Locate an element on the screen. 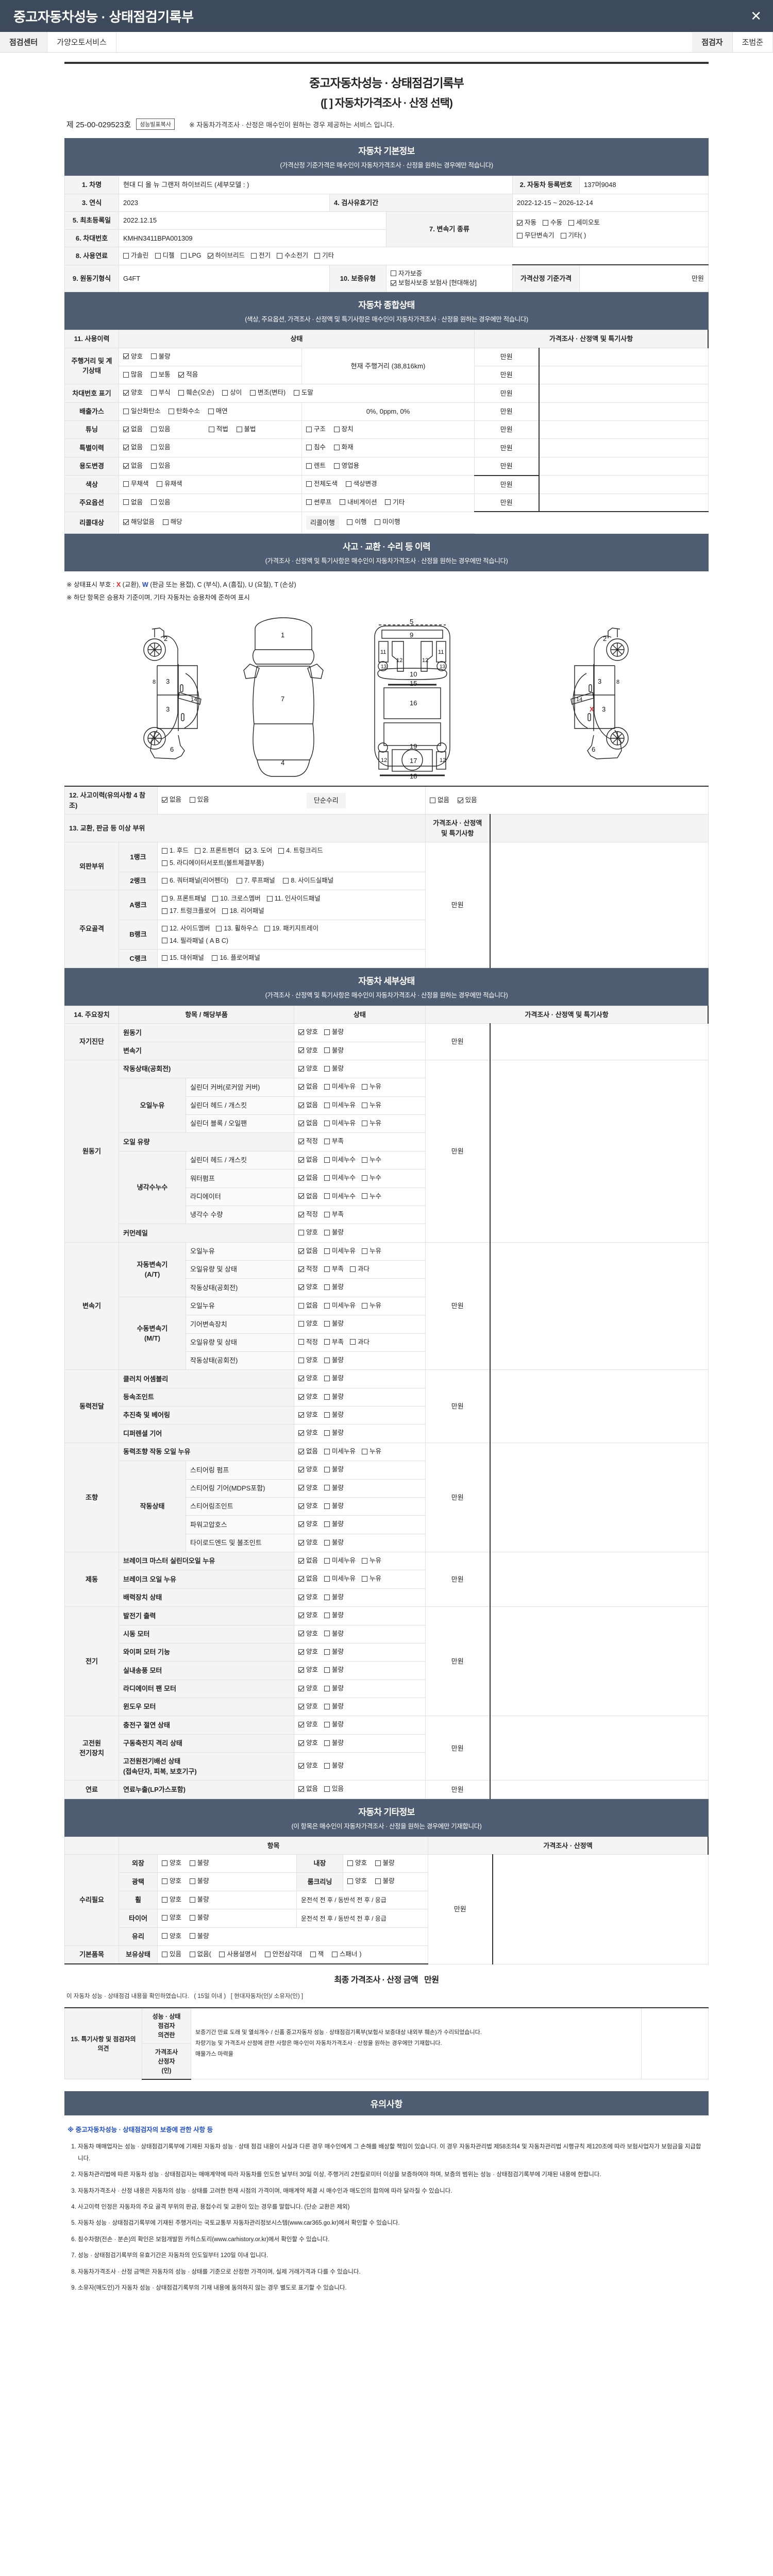  checkbox-transmission-3: 무단변속기 is located at coordinates (535, 236).